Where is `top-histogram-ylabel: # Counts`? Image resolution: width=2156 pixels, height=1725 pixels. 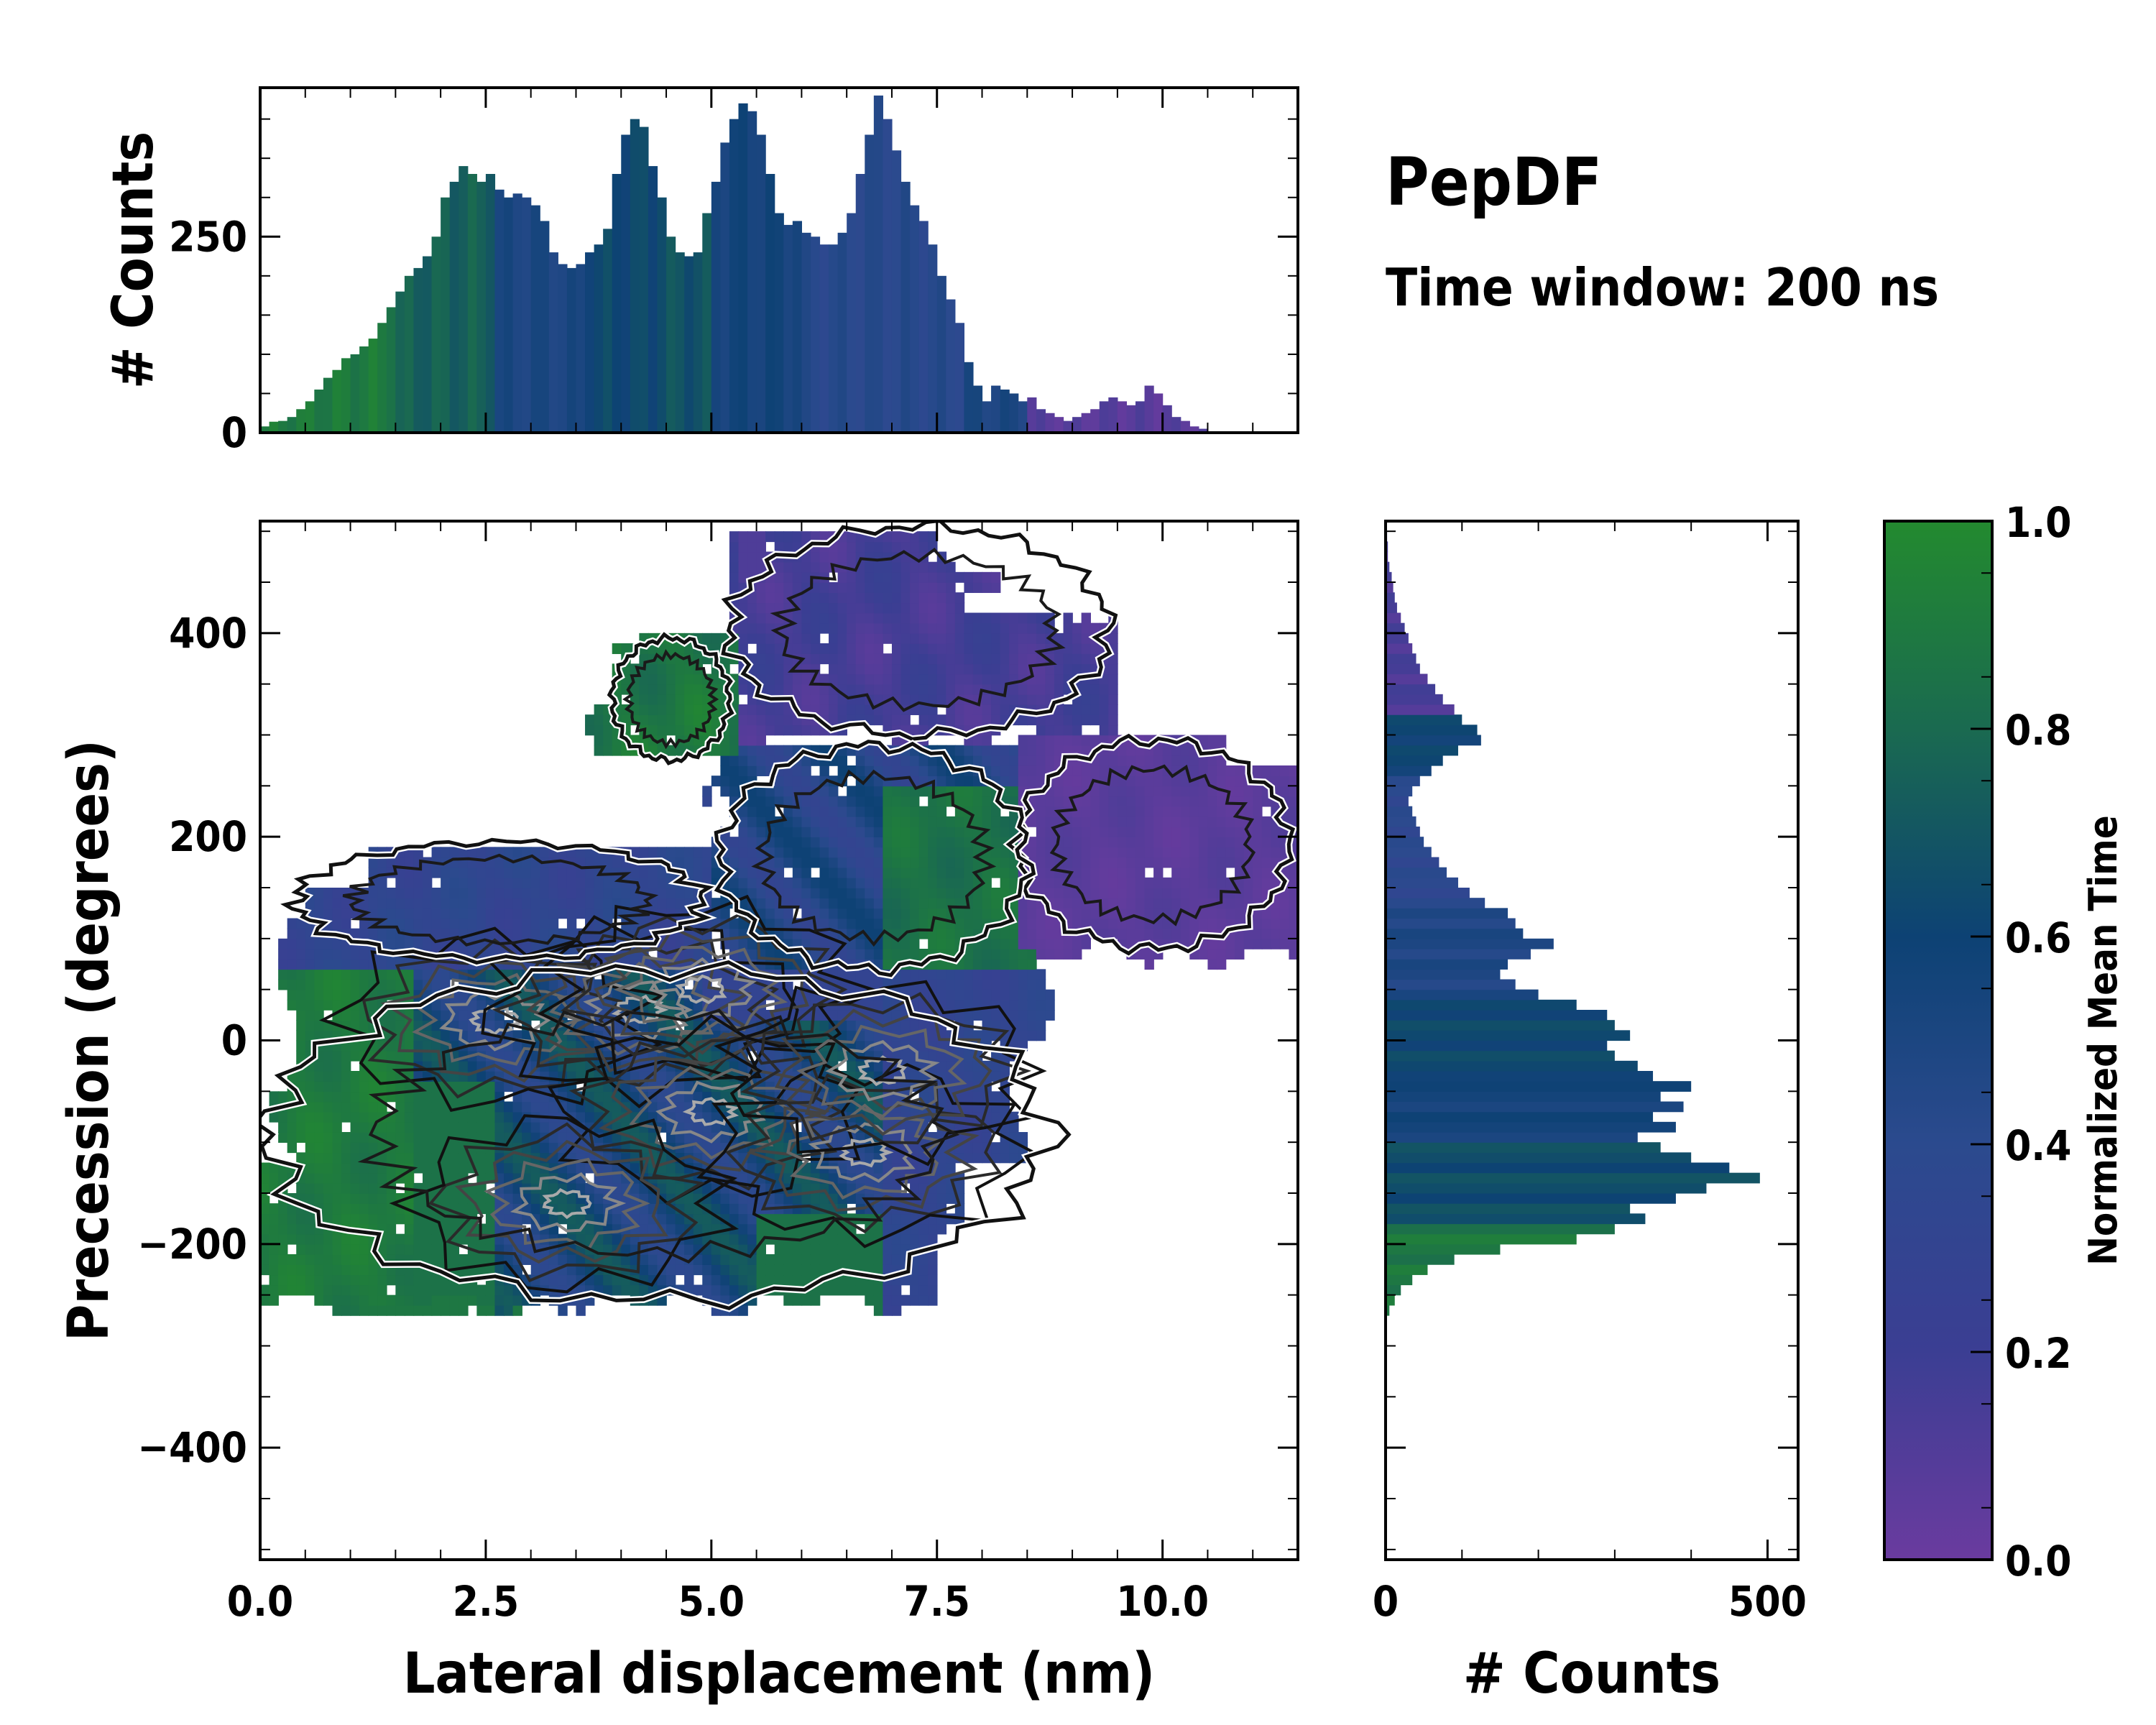
top-histogram-ylabel: # Counts is located at coordinates (133, 260).